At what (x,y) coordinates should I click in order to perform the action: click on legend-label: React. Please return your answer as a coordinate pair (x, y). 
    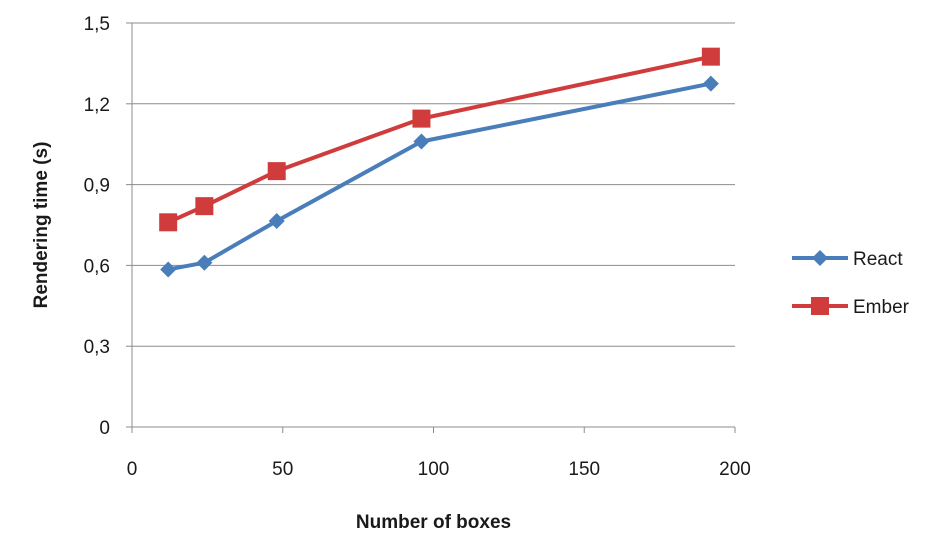
    Looking at the image, I should click on (878, 259).